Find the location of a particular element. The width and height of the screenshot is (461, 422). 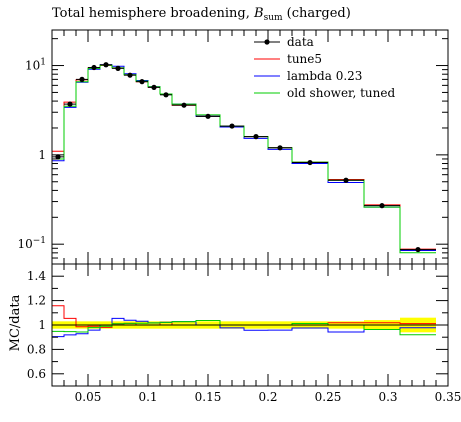

ratio-y-tick-label: 1.4 is located at coordinates (36, 276).